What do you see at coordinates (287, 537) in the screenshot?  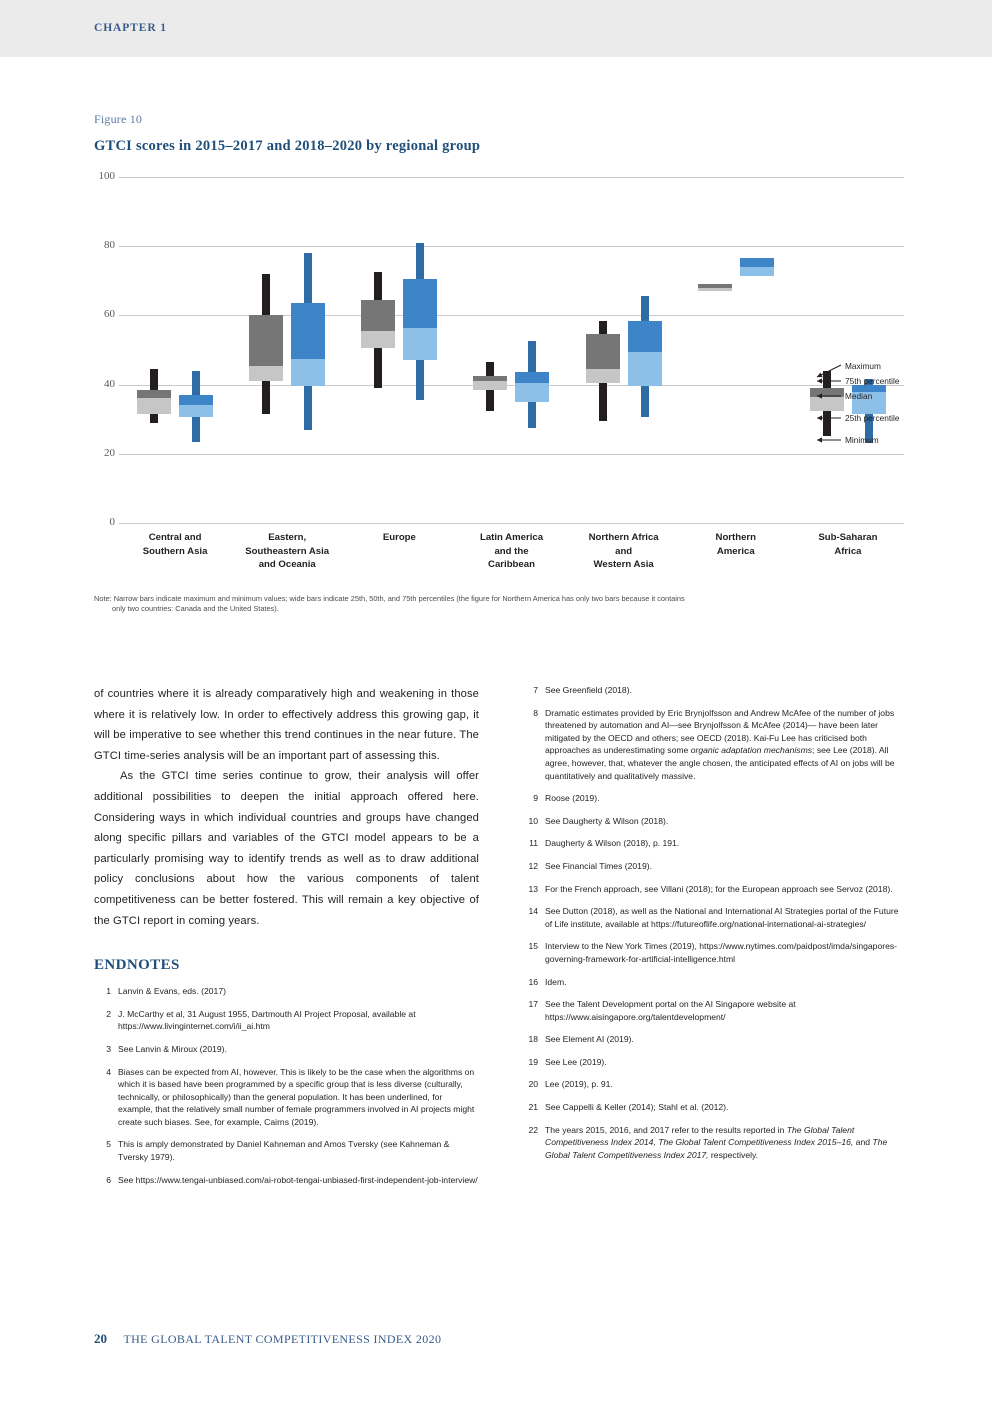 I see `x-axis-label-line: Eastern,` at bounding box center [287, 537].